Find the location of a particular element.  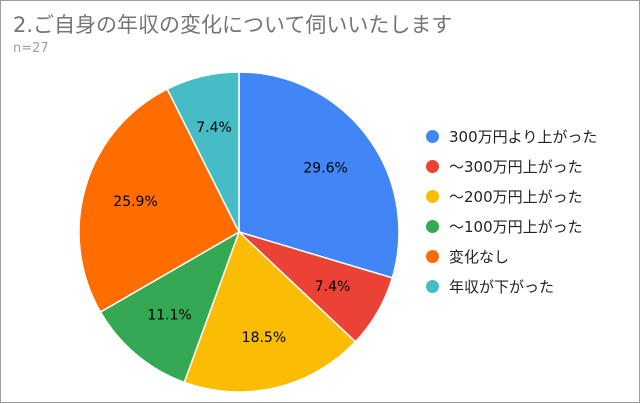

legend-item: 〜100万円上がった is located at coordinates (511, 226).